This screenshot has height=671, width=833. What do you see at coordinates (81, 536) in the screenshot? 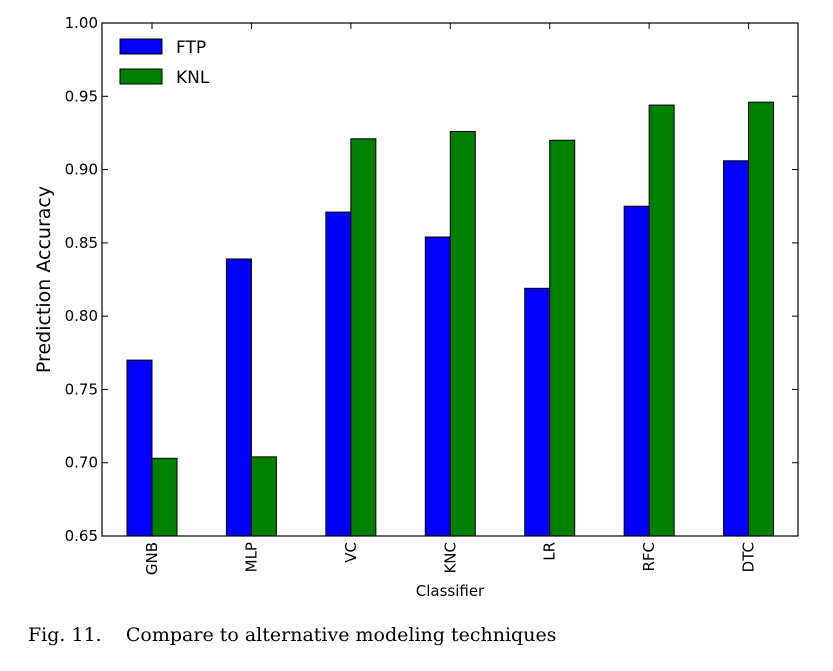
I see `y-tick-label: 0.65` at bounding box center [81, 536].